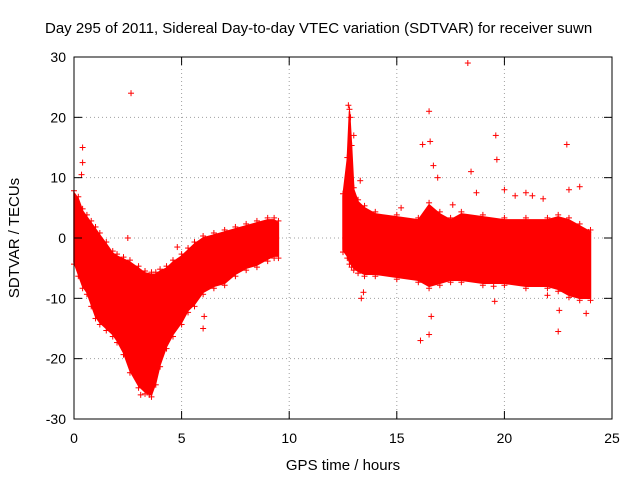 The height and width of the screenshot is (480, 640). What do you see at coordinates (56, 298) in the screenshot?
I see `y-tick-label: -10` at bounding box center [56, 298].